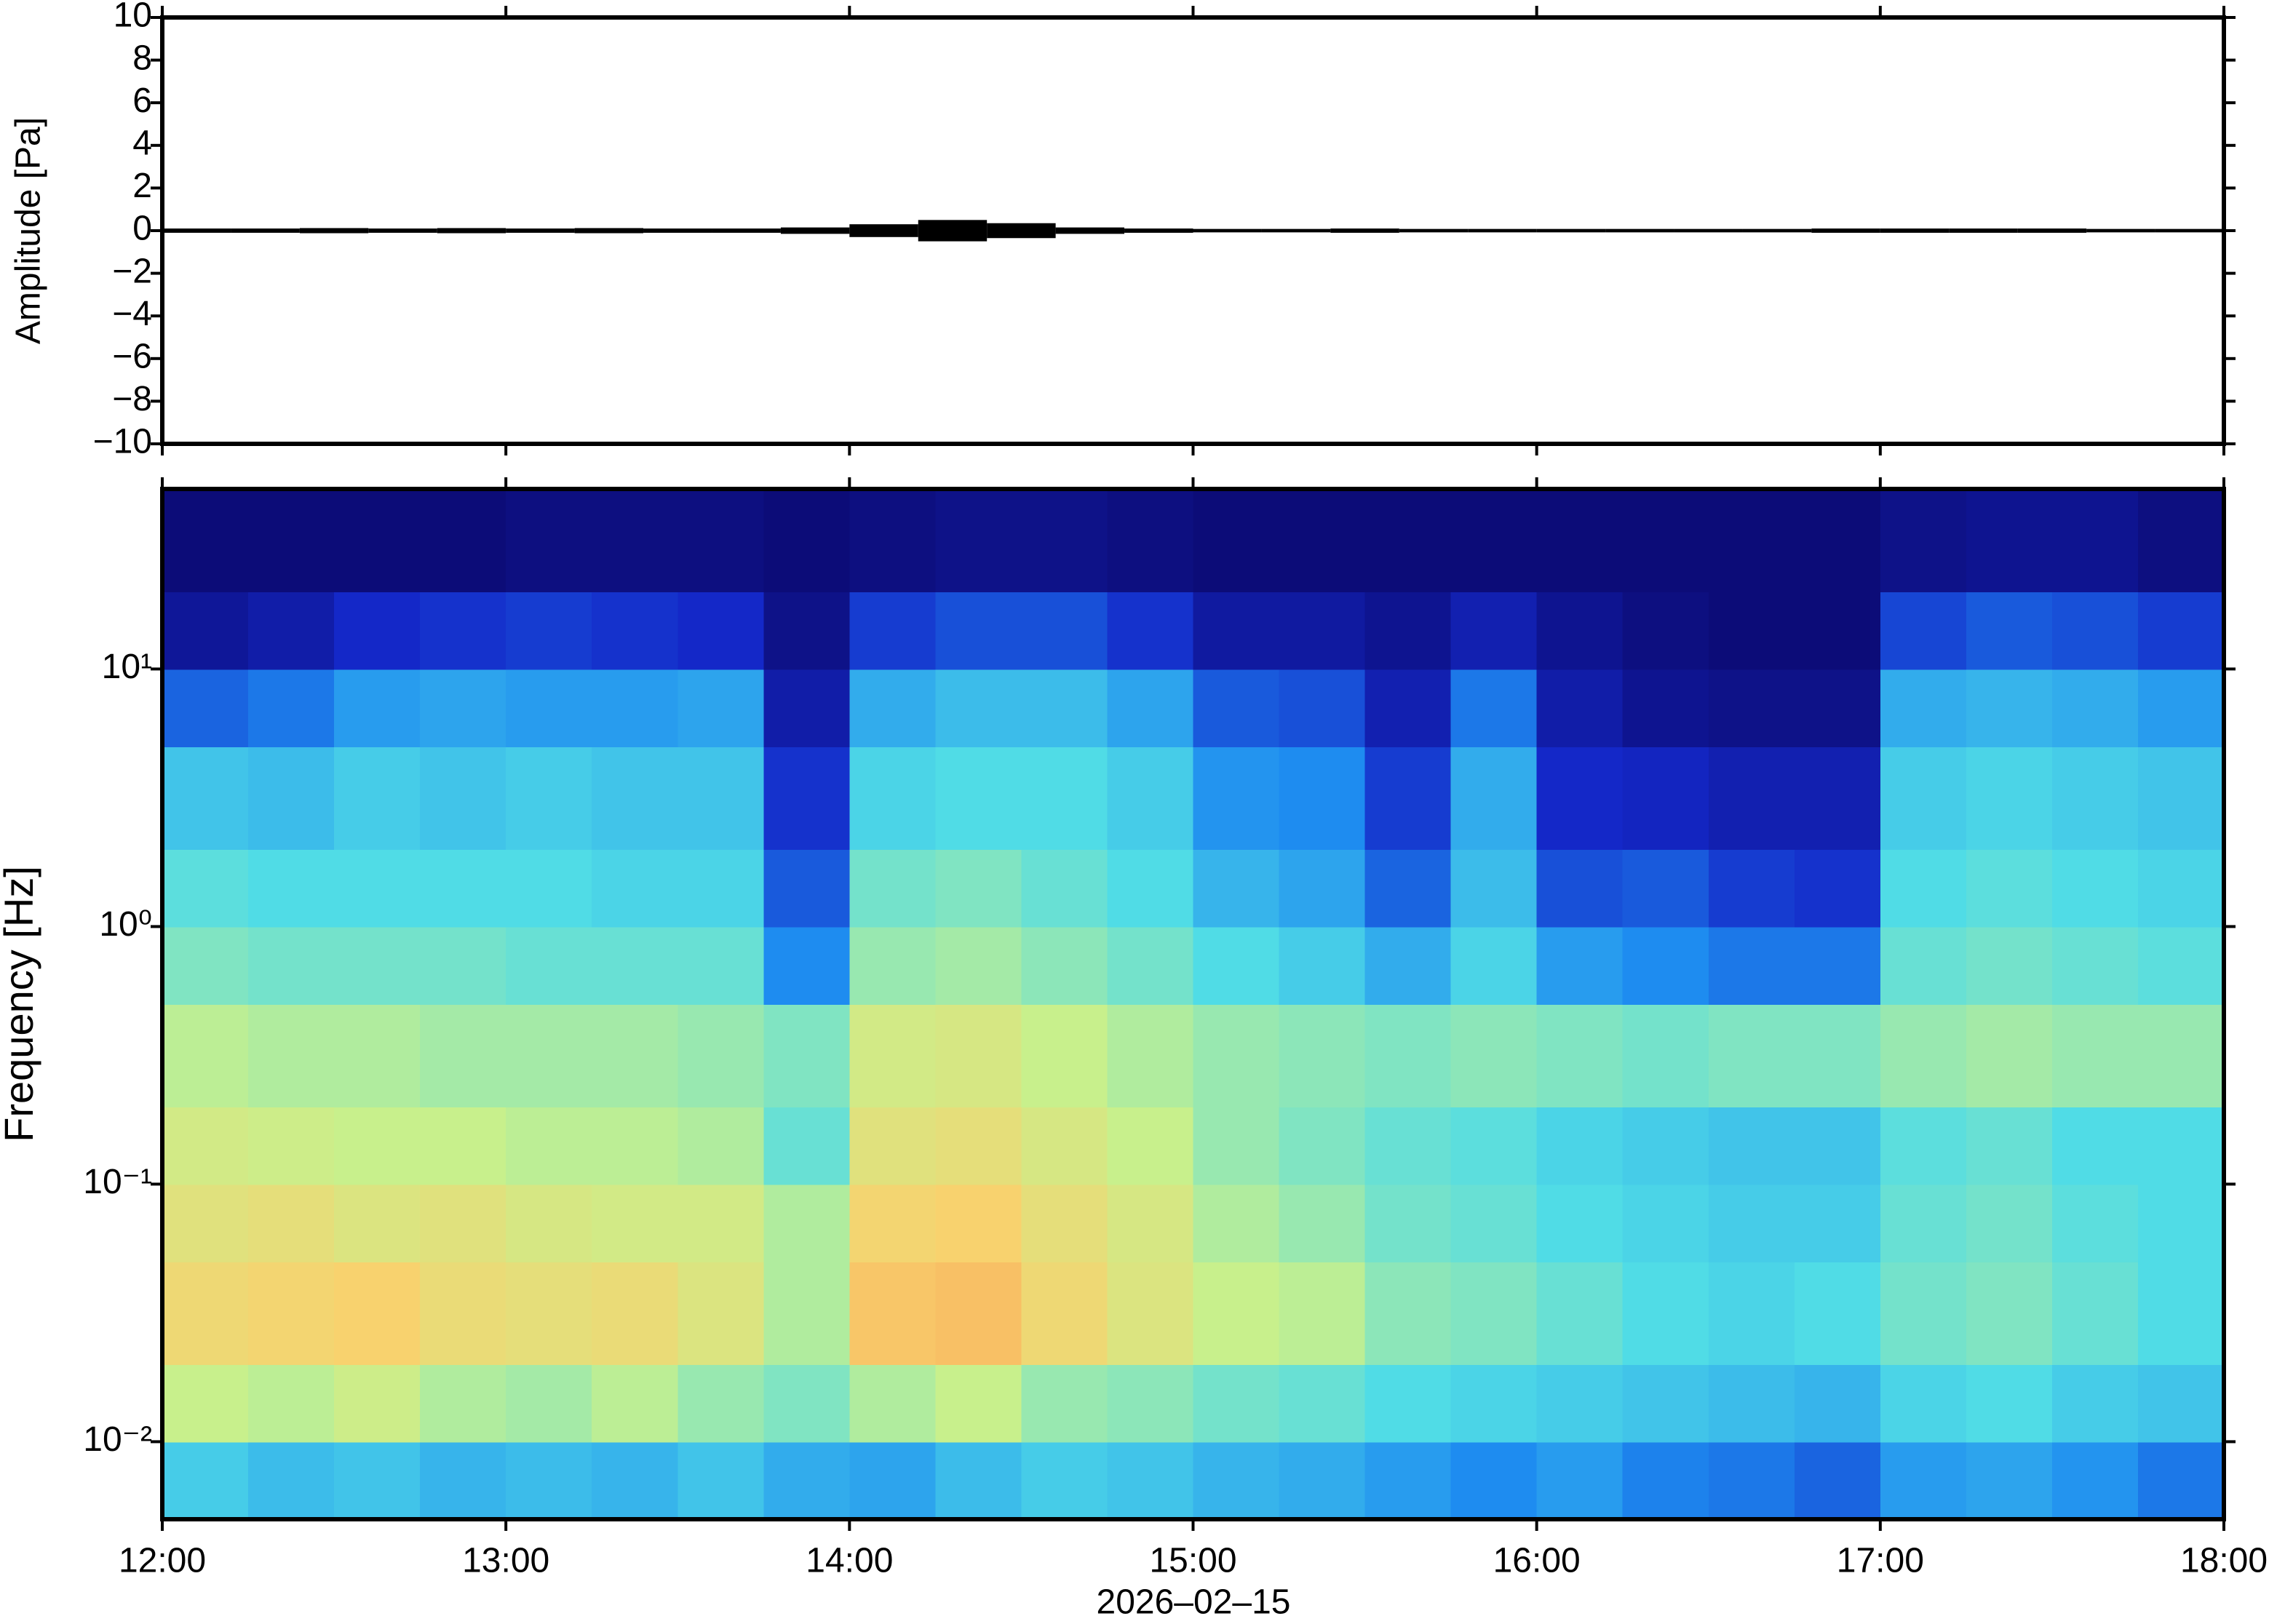 Image resolution: width=2269 pixels, height=1624 pixels. I want to click on y-tick-label: 10¹, so click(127, 667).